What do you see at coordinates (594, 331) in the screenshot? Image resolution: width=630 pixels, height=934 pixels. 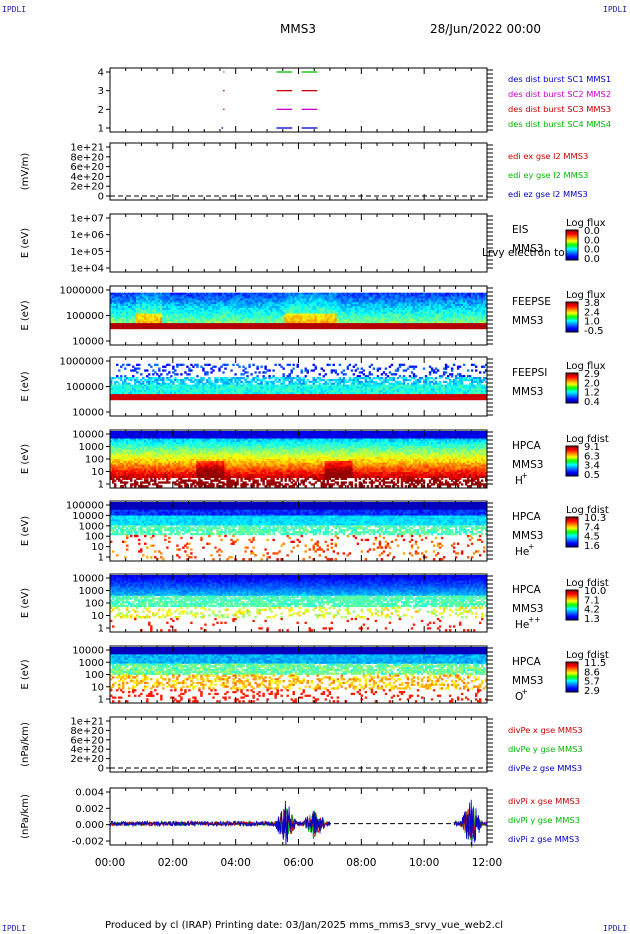 I see `colorbar-tick-label: -0.5` at bounding box center [594, 331].